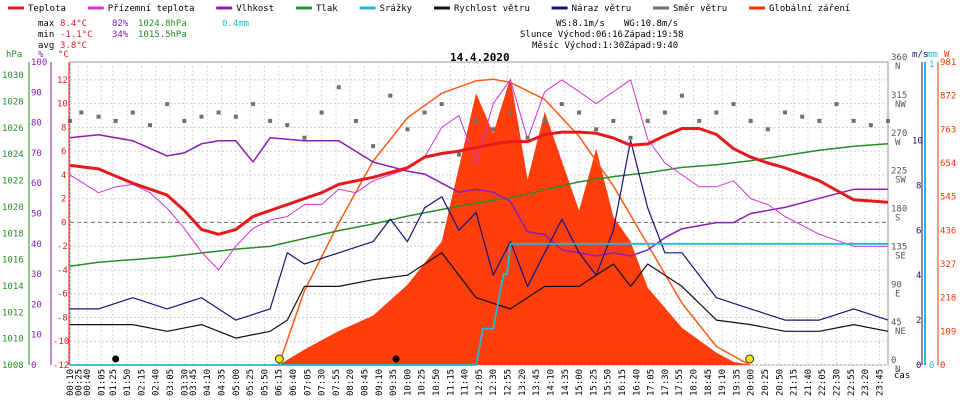 The height and width of the screenshot is (400, 966). I want to click on degc-tick-label: -2, so click(62, 247).